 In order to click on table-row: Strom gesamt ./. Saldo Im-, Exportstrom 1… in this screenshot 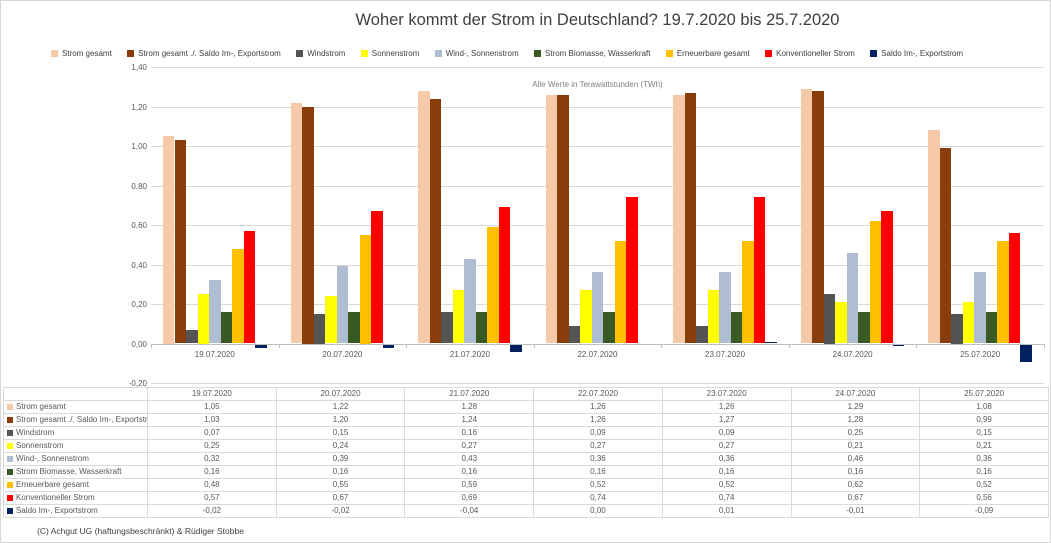, I will do `click(526, 420)`.